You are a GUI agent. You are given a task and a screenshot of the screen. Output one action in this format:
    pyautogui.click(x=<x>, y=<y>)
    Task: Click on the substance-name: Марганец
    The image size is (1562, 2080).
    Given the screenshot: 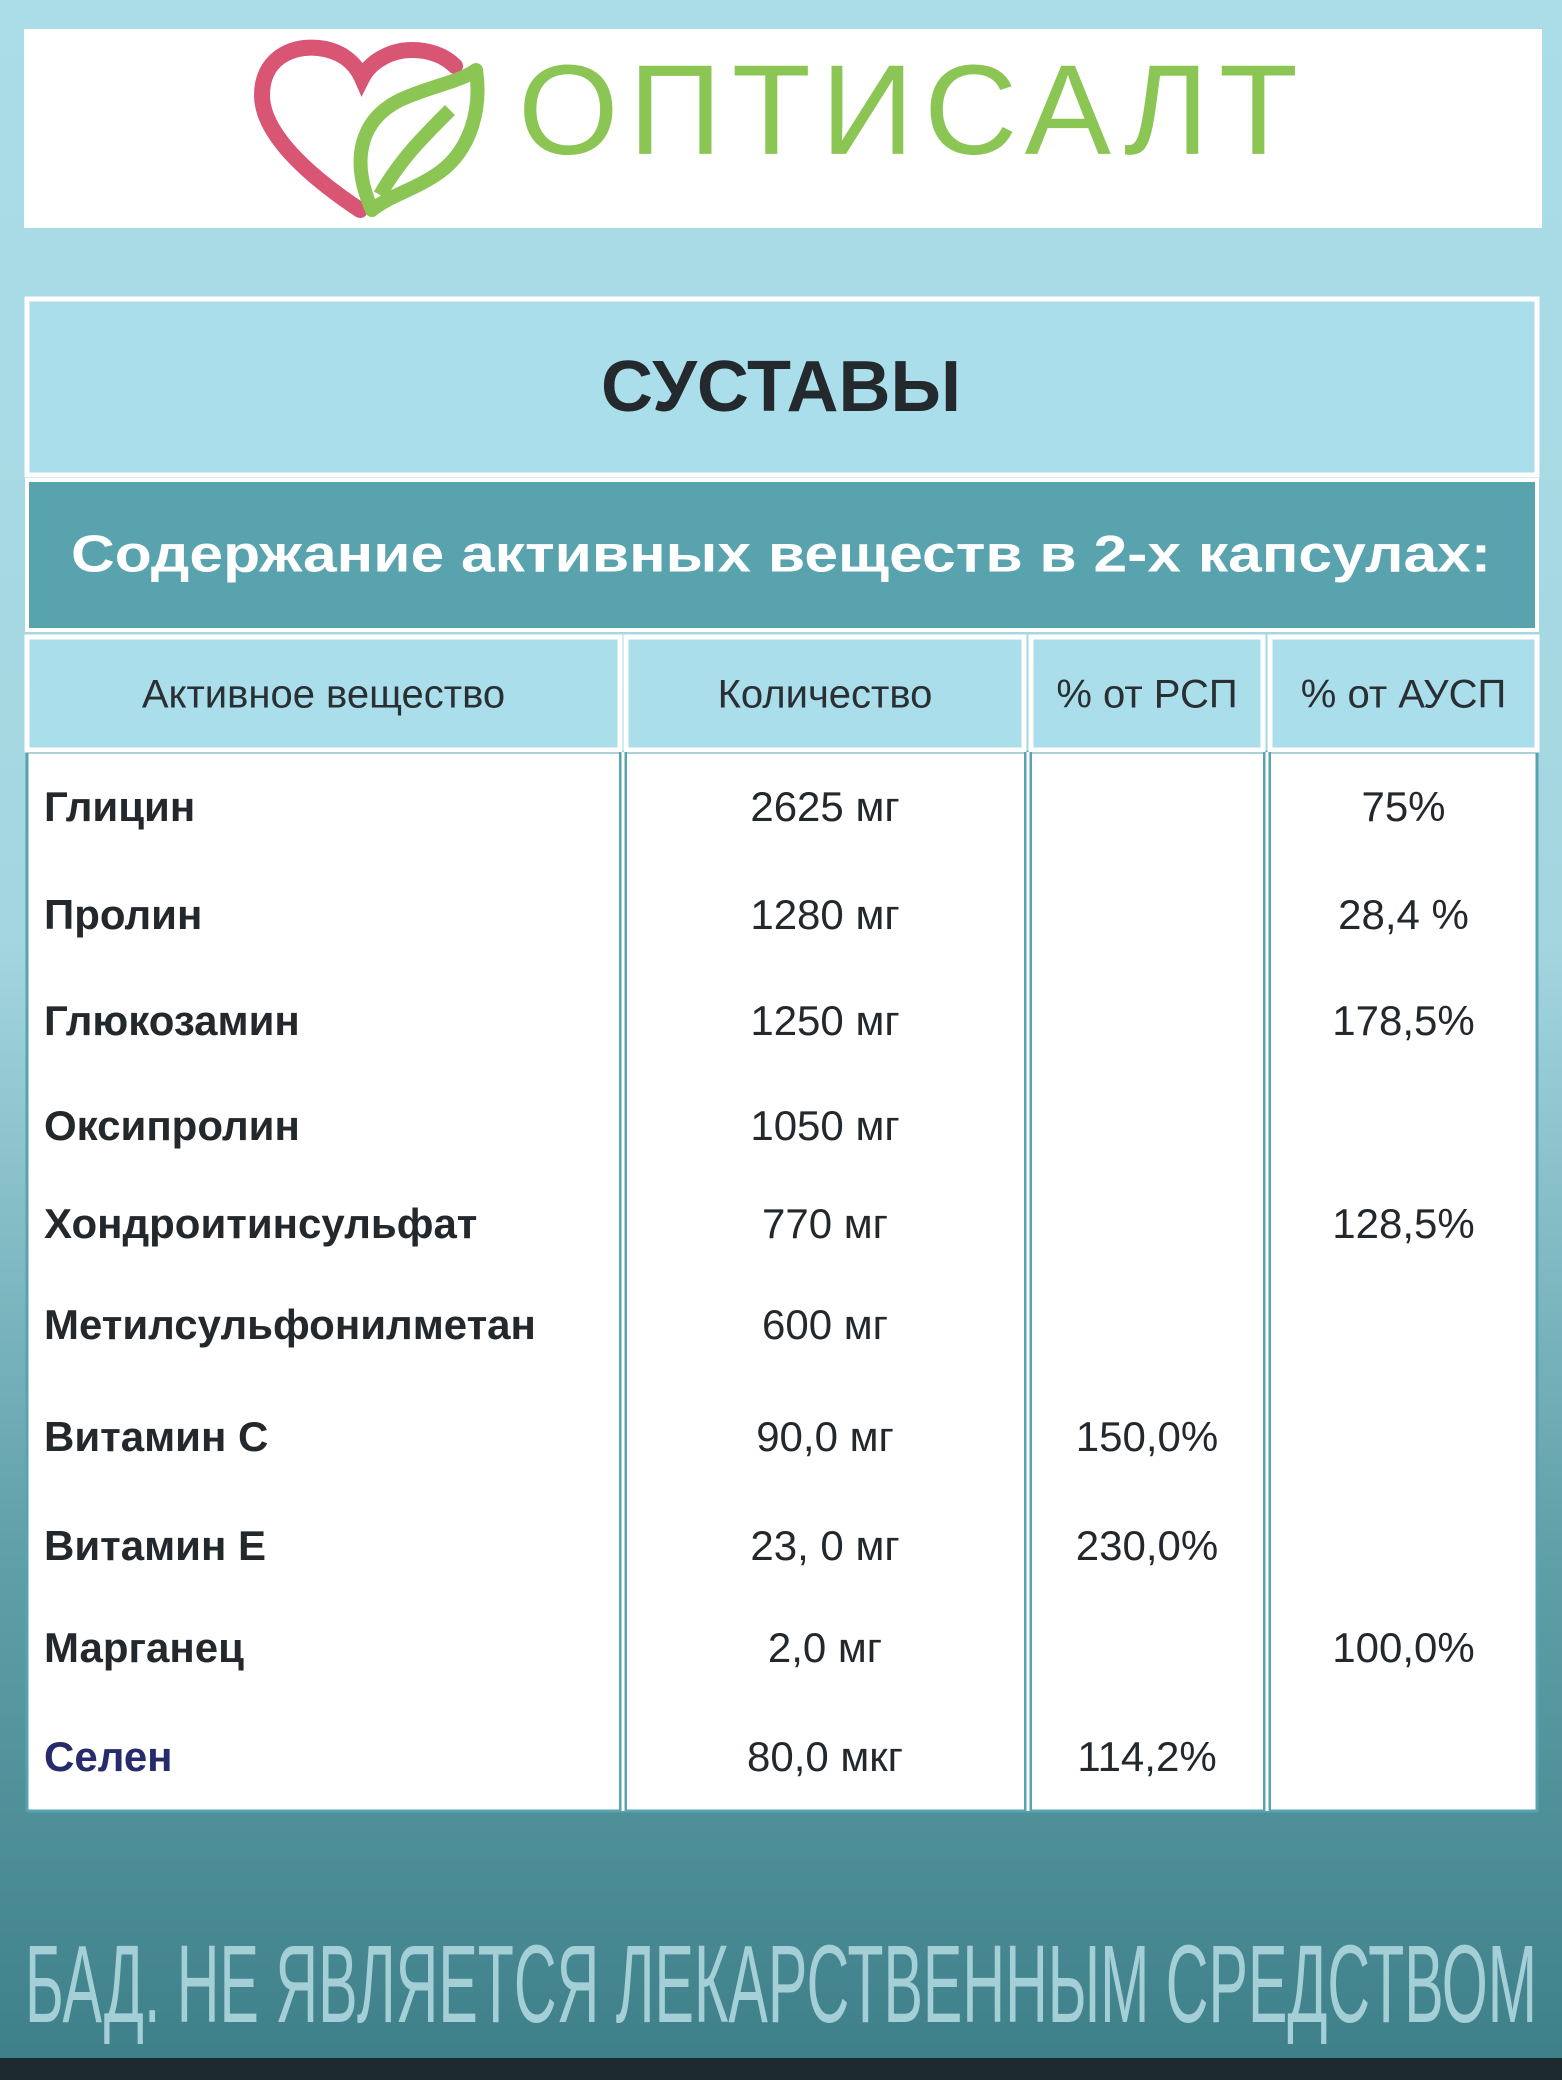 What is the action you would take?
    pyautogui.click(x=144, y=1647)
    